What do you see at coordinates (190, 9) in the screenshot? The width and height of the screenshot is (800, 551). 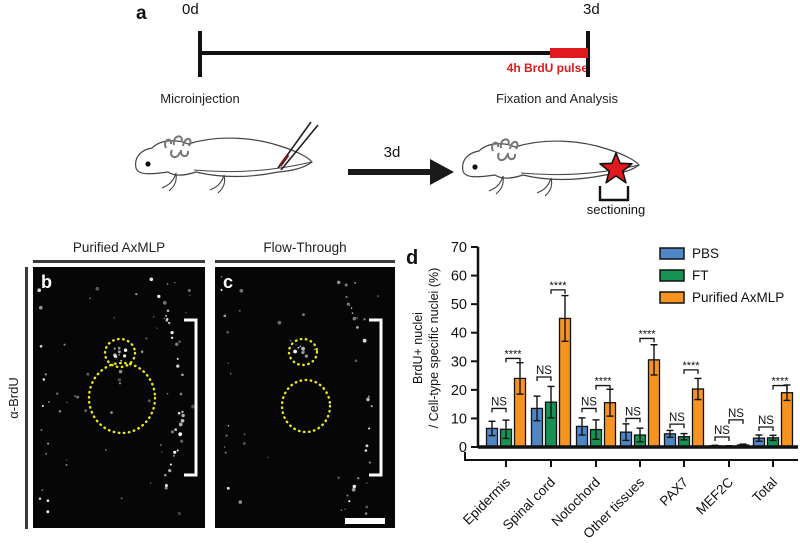 I see `timeline-start-label: 0d` at bounding box center [190, 9].